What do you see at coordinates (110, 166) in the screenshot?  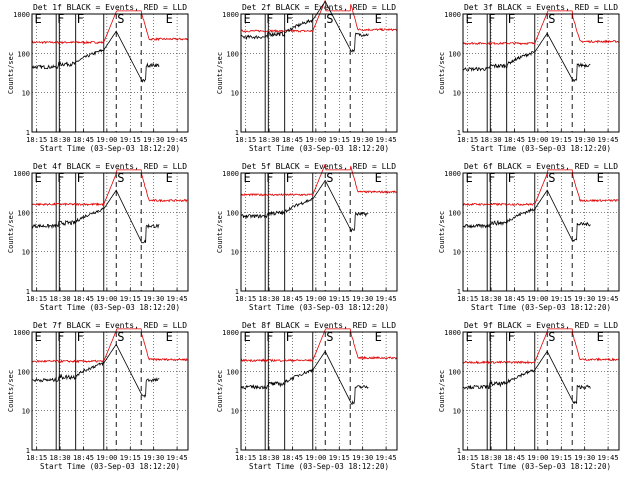 I see `panel-title: Det 4f BLACK = Events, RED = LLD` at bounding box center [110, 166].